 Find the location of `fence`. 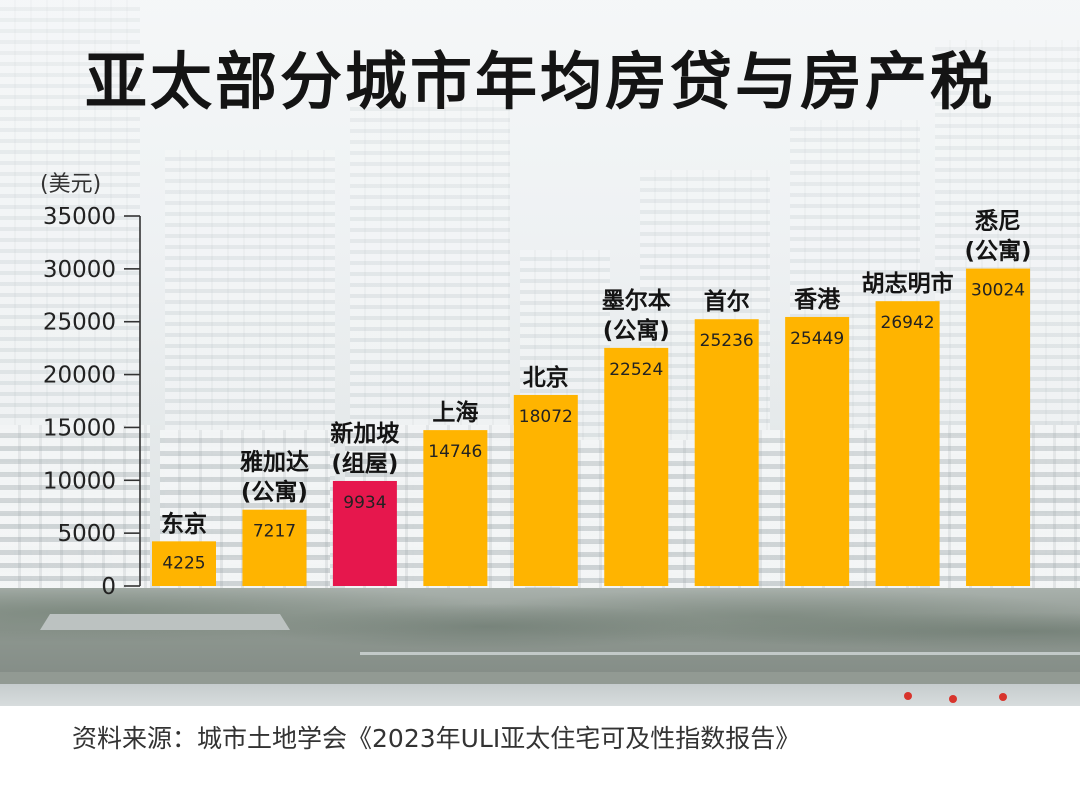

fence is located at coordinates (720, 653).